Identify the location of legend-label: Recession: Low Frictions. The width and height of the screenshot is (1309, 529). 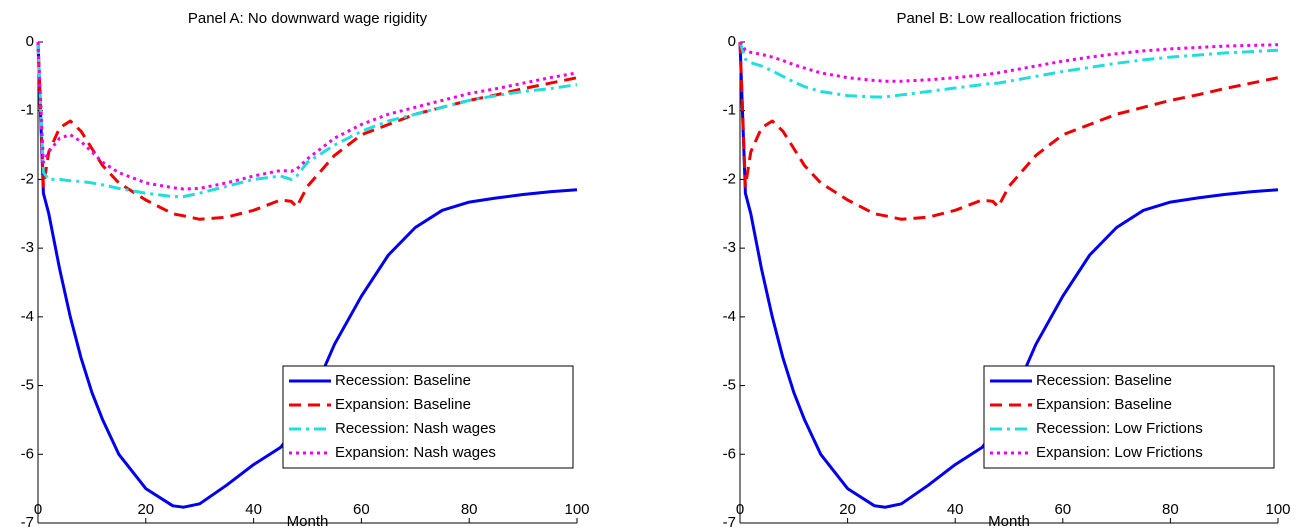
(1119, 428).